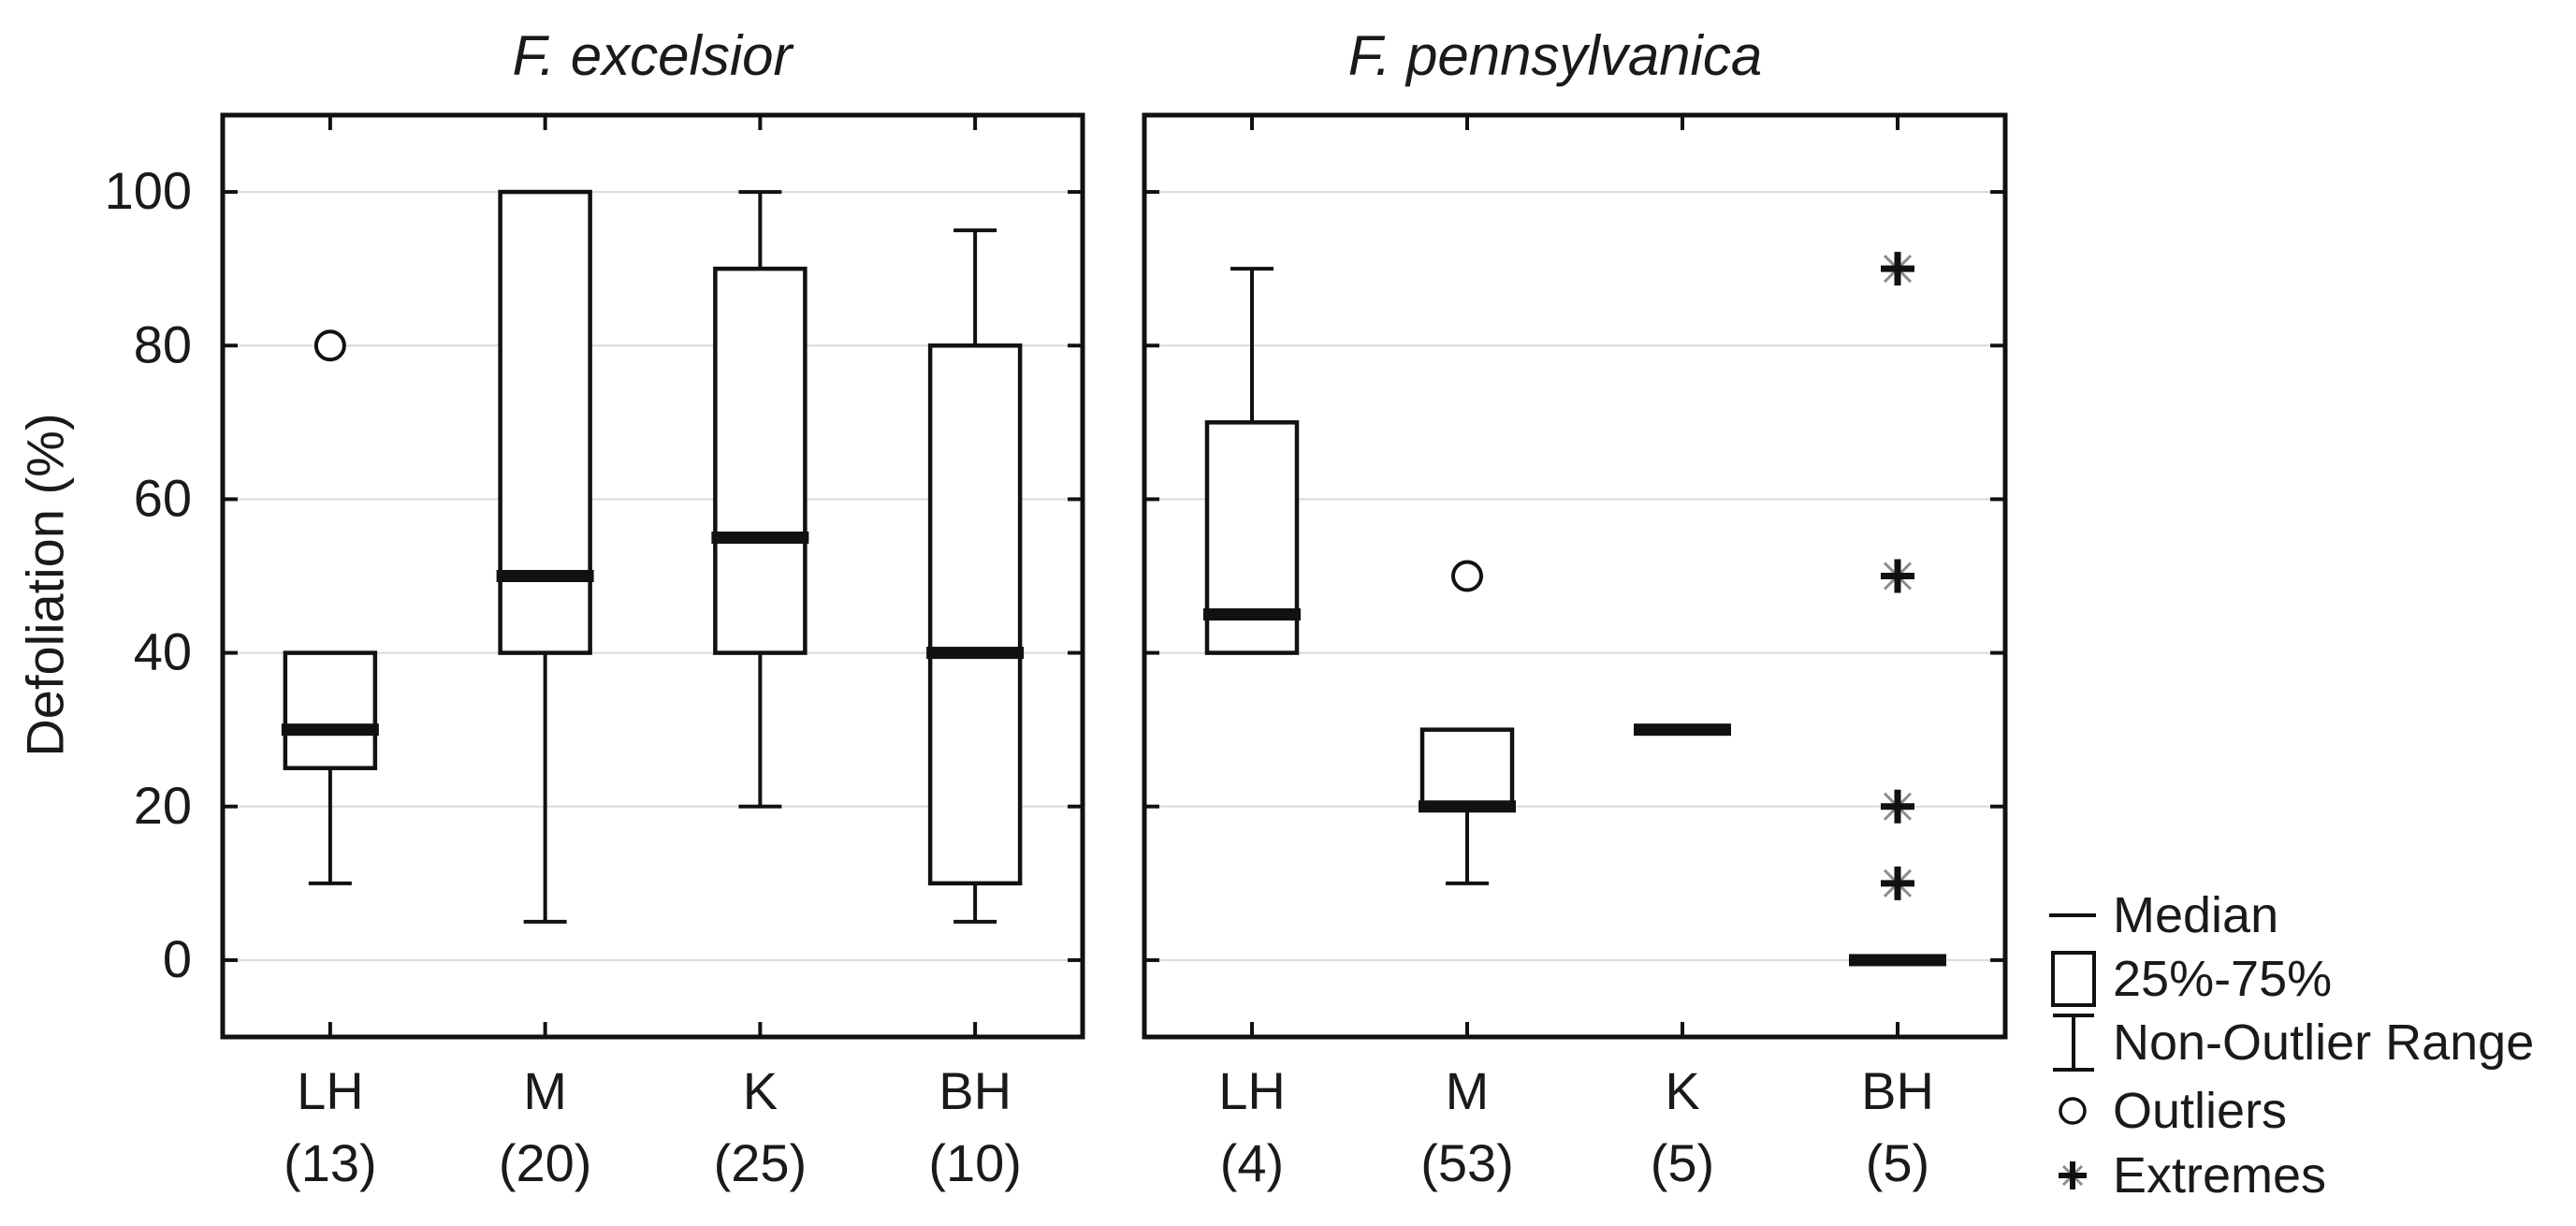  What do you see at coordinates (2072, 1175) in the screenshot?
I see `extreme-asterisk-icon` at bounding box center [2072, 1175].